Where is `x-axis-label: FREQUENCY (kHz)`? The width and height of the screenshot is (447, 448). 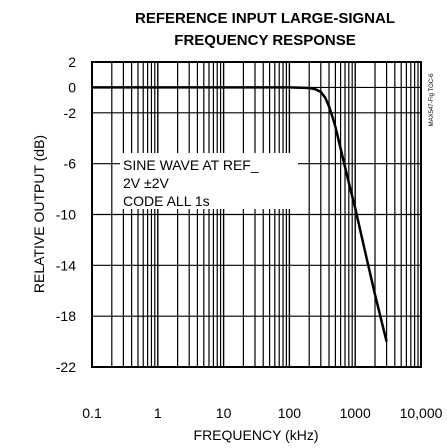 x-axis-label: FREQUENCY (kHz) is located at coordinates (256, 435).